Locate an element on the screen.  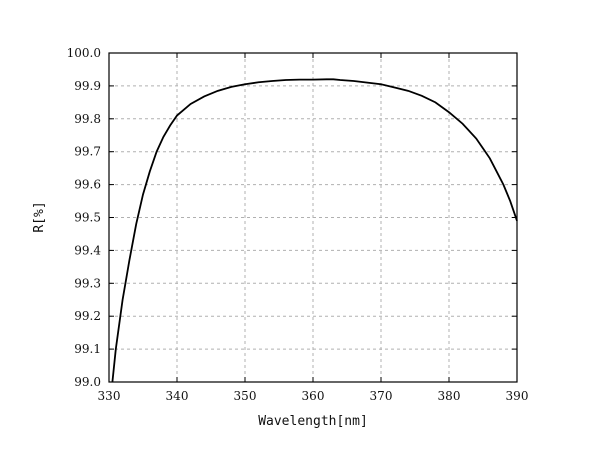
y-tick-label: 99.6 is located at coordinates (87, 185).